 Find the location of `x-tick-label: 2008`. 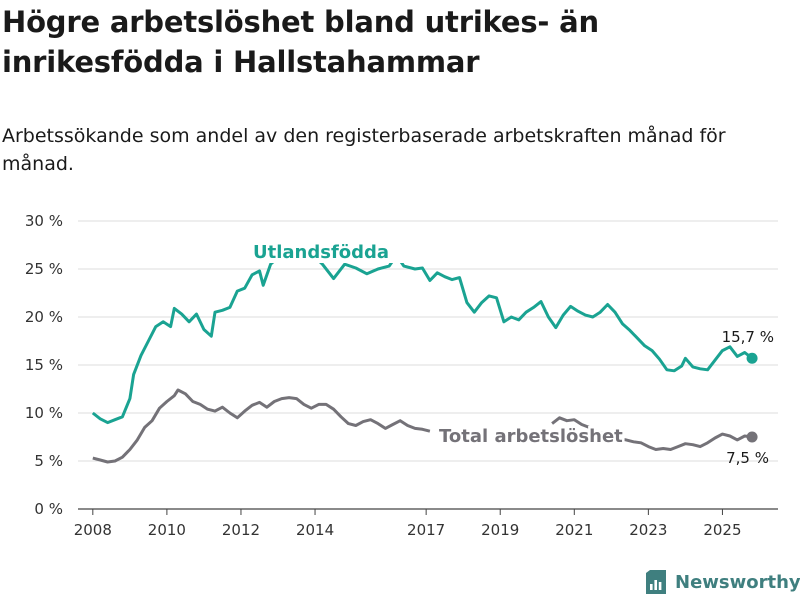

x-tick-label: 2008 is located at coordinates (93, 530).